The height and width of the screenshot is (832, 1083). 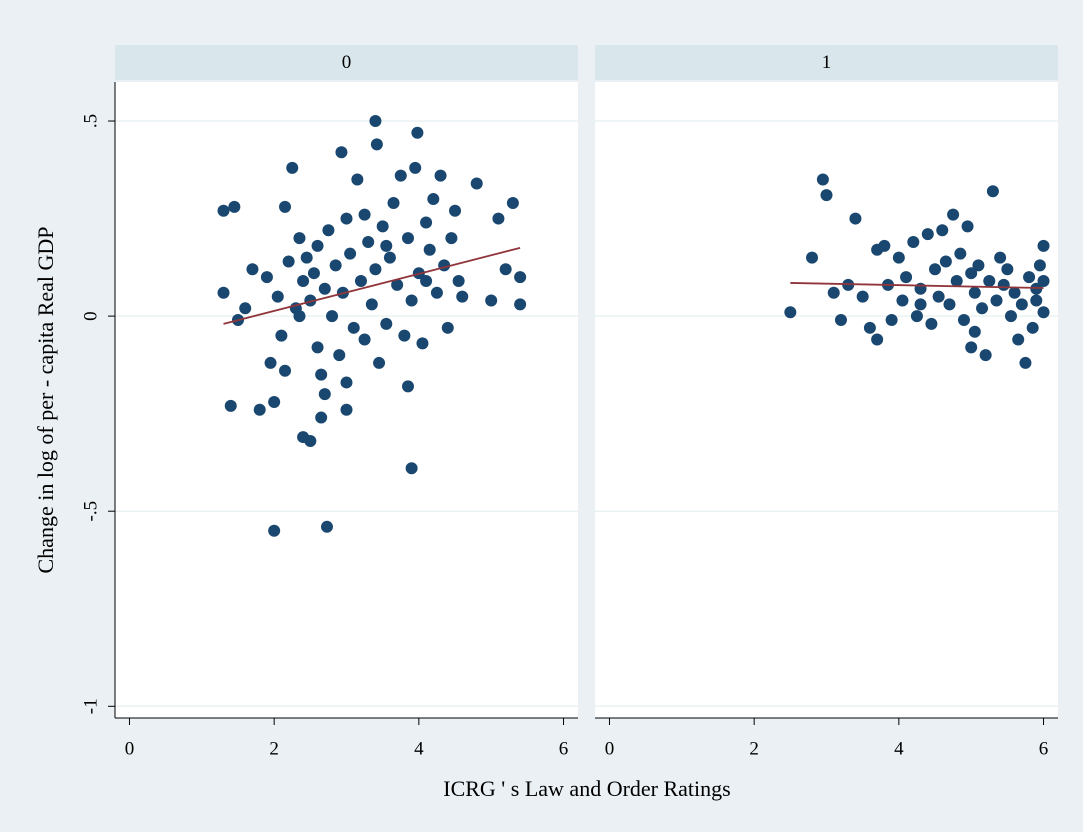 I want to click on panel-title: 0, so click(x=347, y=62).